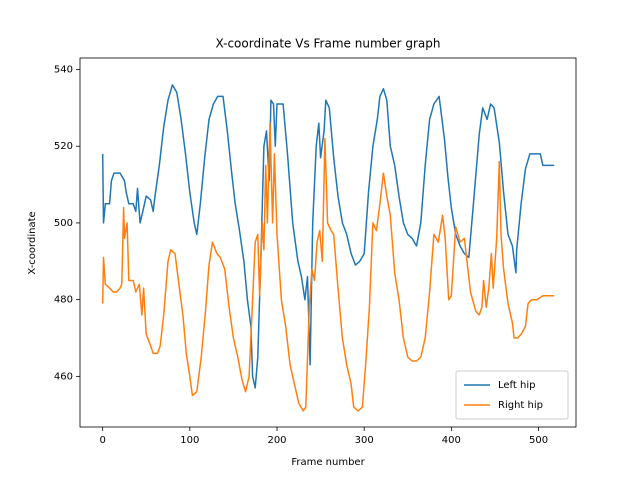  What do you see at coordinates (538, 440) in the screenshot?
I see `x-tick-label: 500` at bounding box center [538, 440].